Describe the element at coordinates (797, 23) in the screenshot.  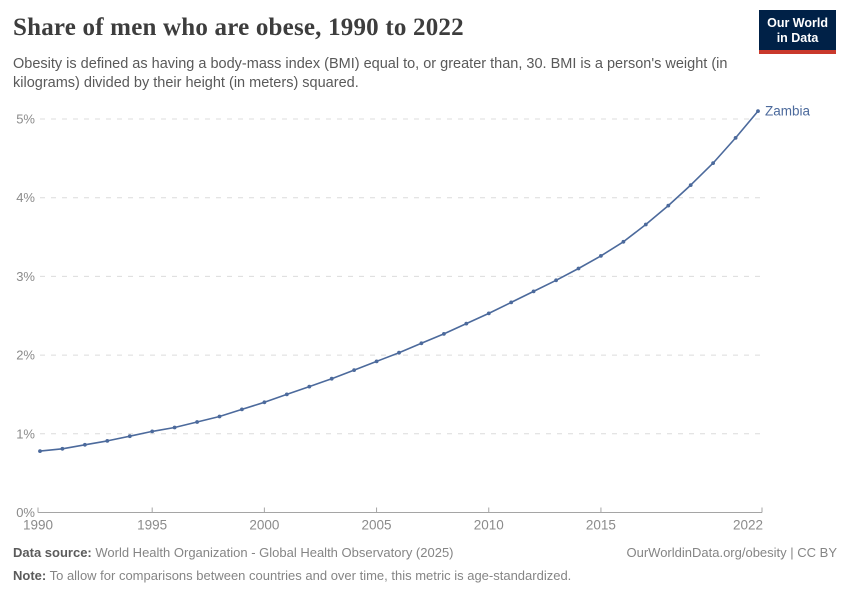
I see `owid-logo-line1: Our World` at that location.